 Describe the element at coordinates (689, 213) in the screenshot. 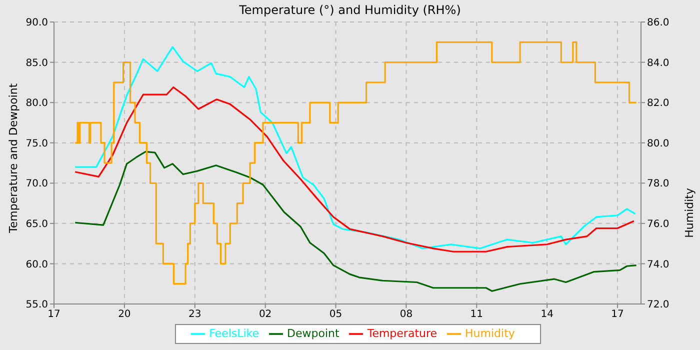

I see `y2-axis-title: Humidity` at that location.